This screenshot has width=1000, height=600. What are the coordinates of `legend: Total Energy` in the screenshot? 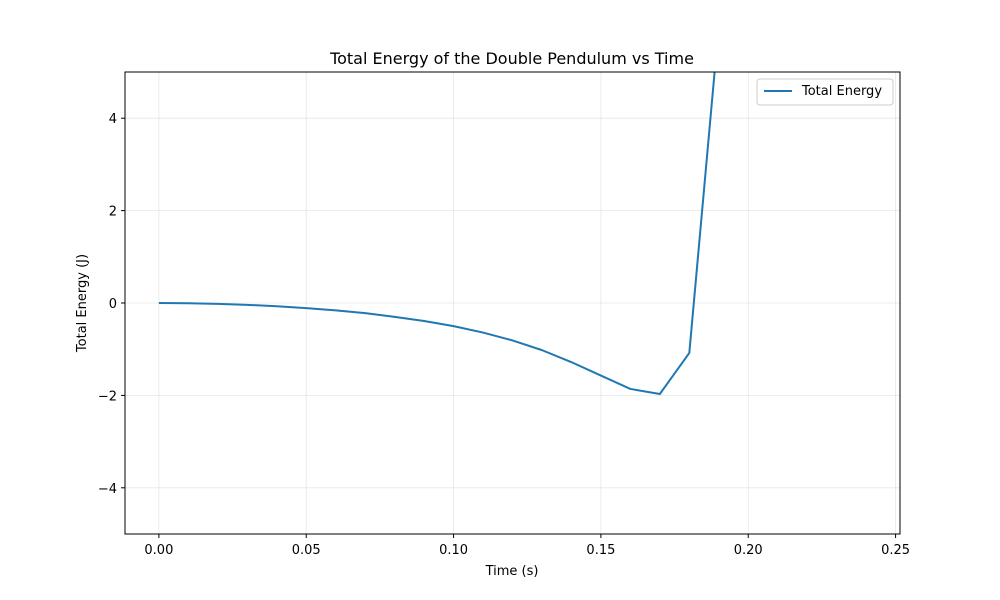 It's located at (825, 92).